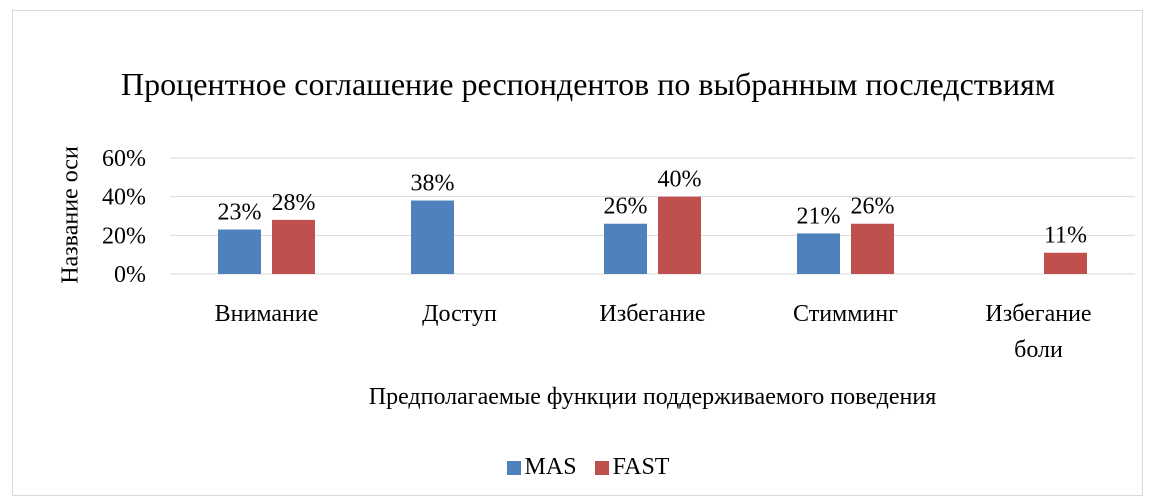 The height and width of the screenshot is (504, 1150). Describe the element at coordinates (819, 216) in the screenshot. I see `data-label: 21%` at that location.